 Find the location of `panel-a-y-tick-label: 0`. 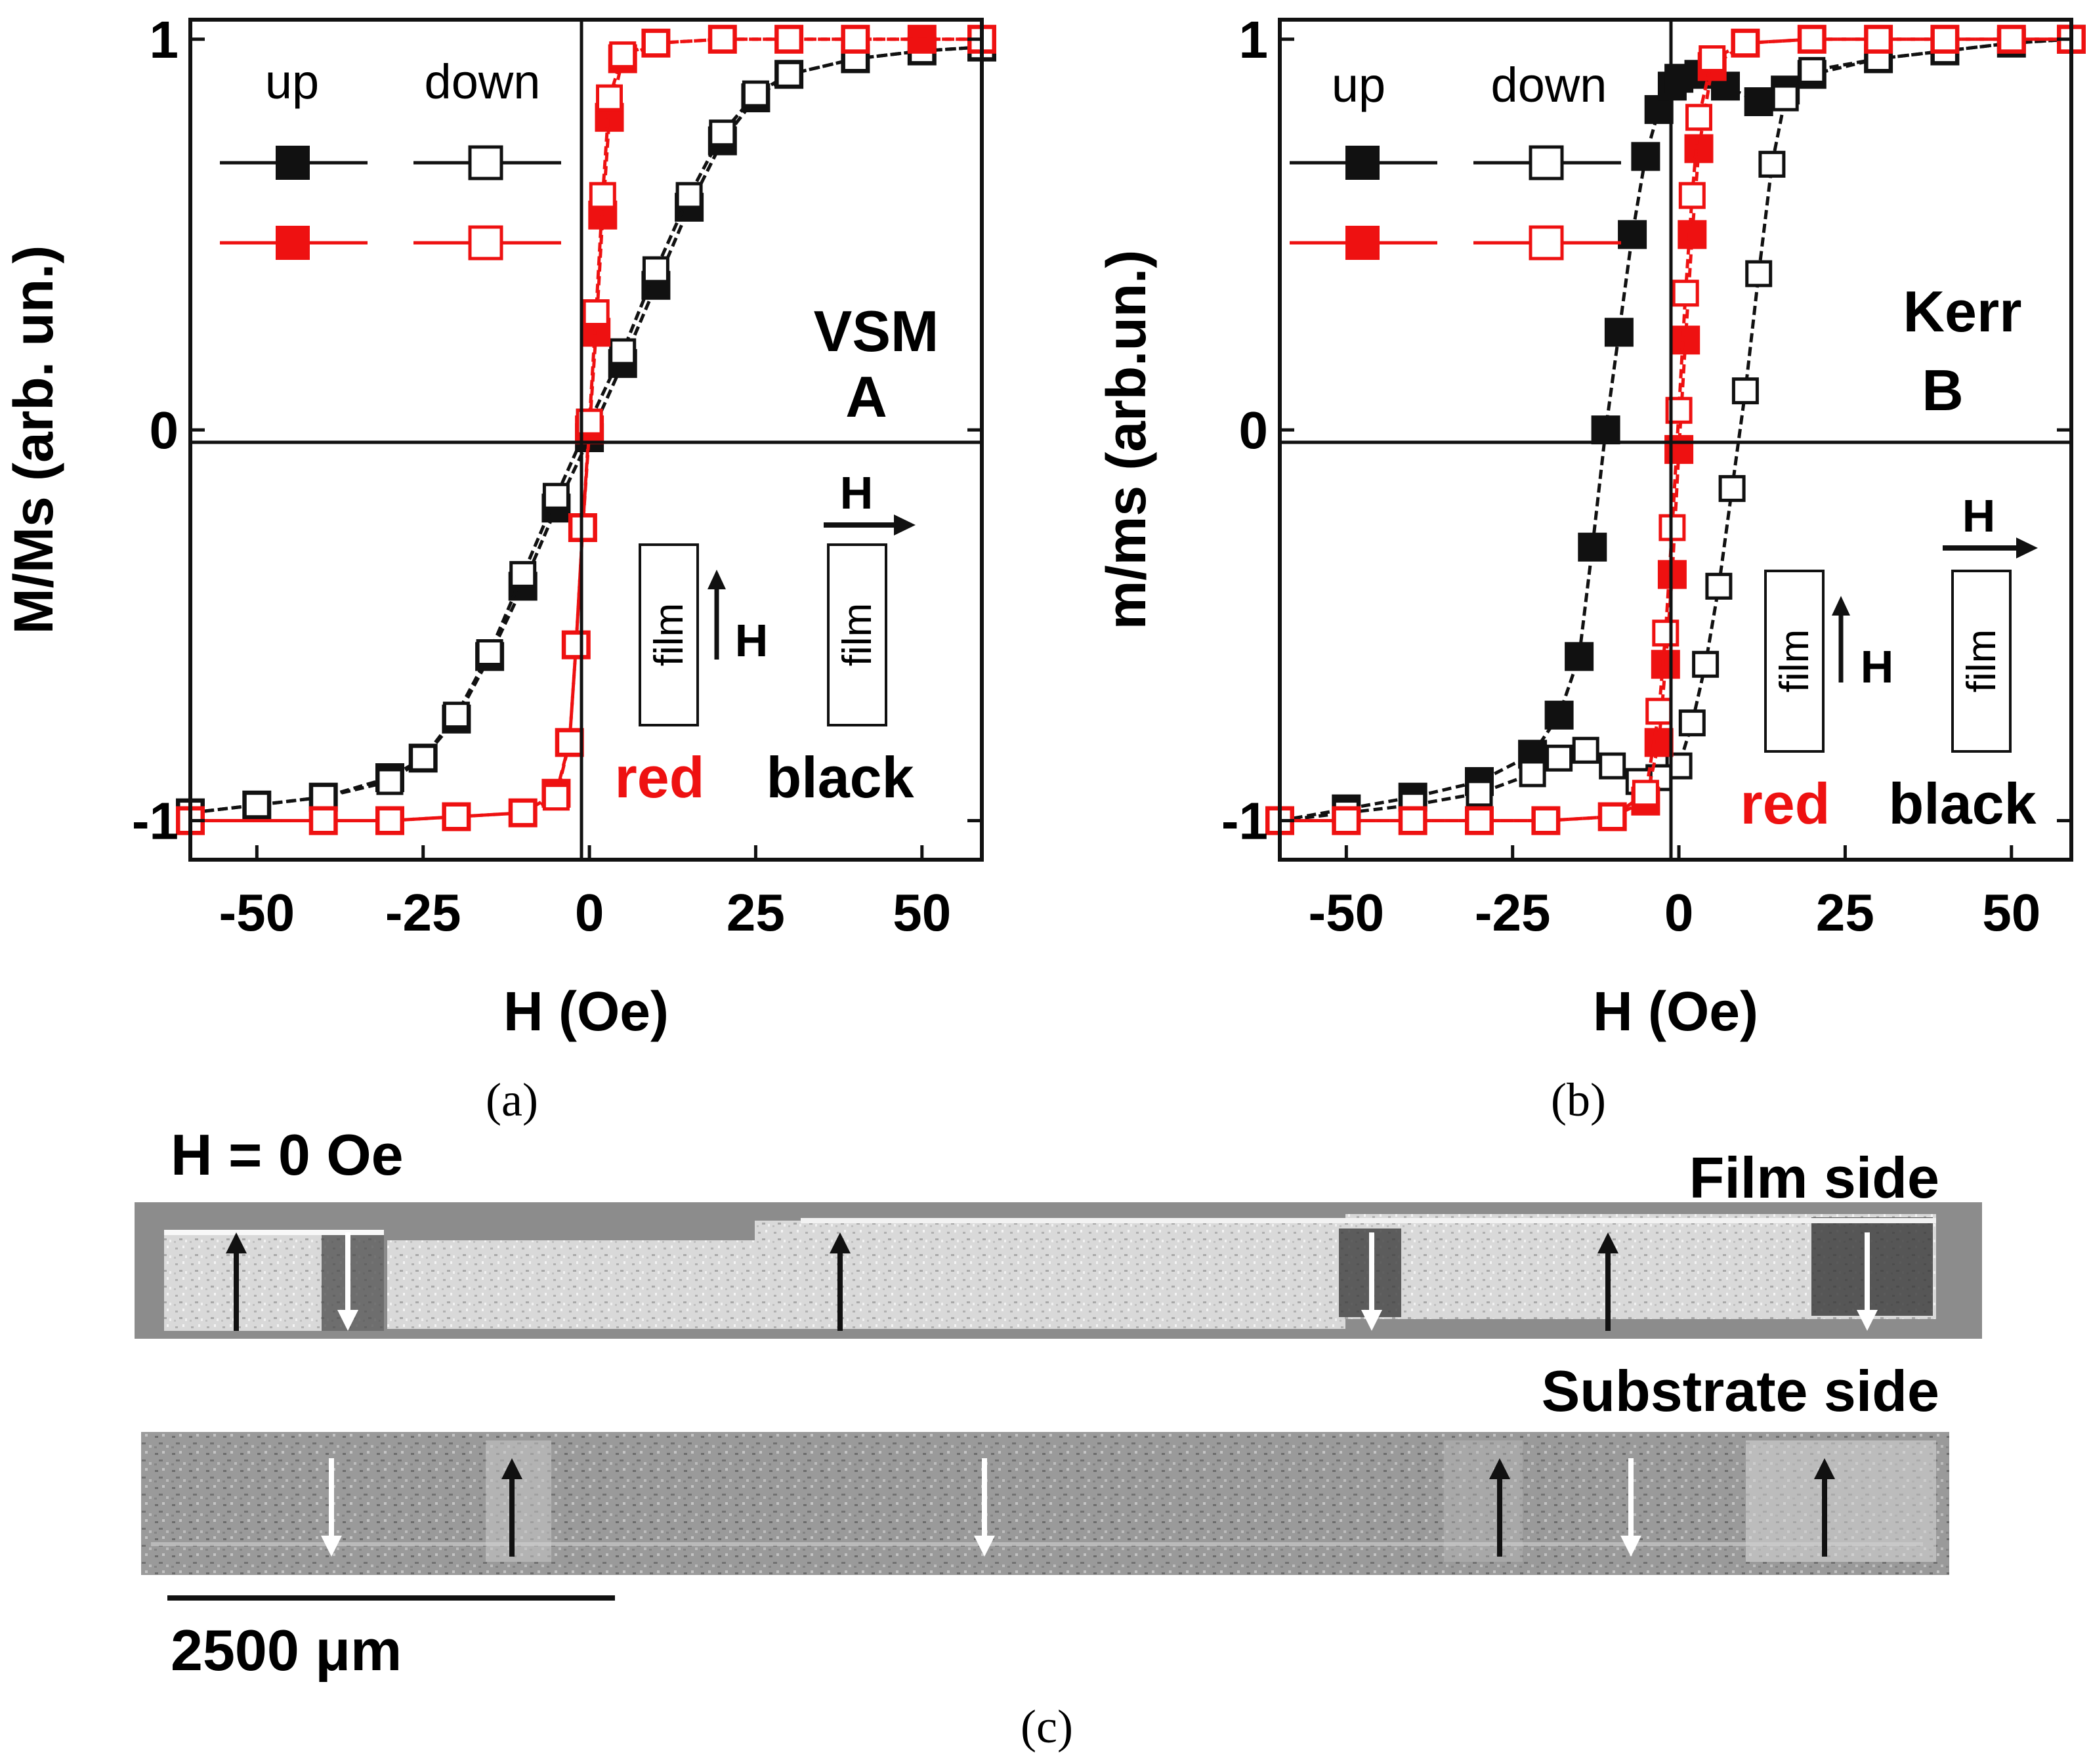

panel-a-y-tick-label: 0 is located at coordinates (164, 430).